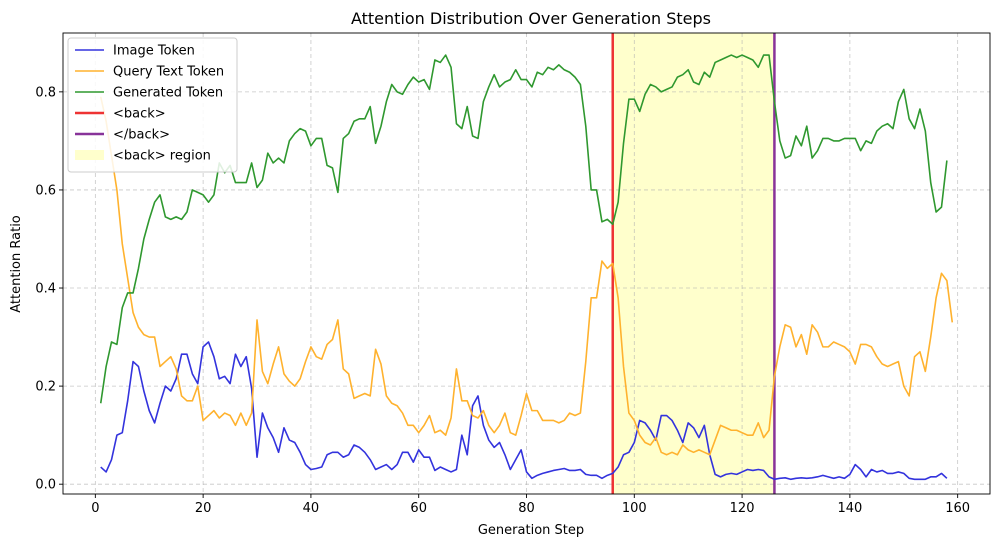 The width and height of the screenshot is (1001, 547). I want to click on legend-label: Query Text Token, so click(168, 72).